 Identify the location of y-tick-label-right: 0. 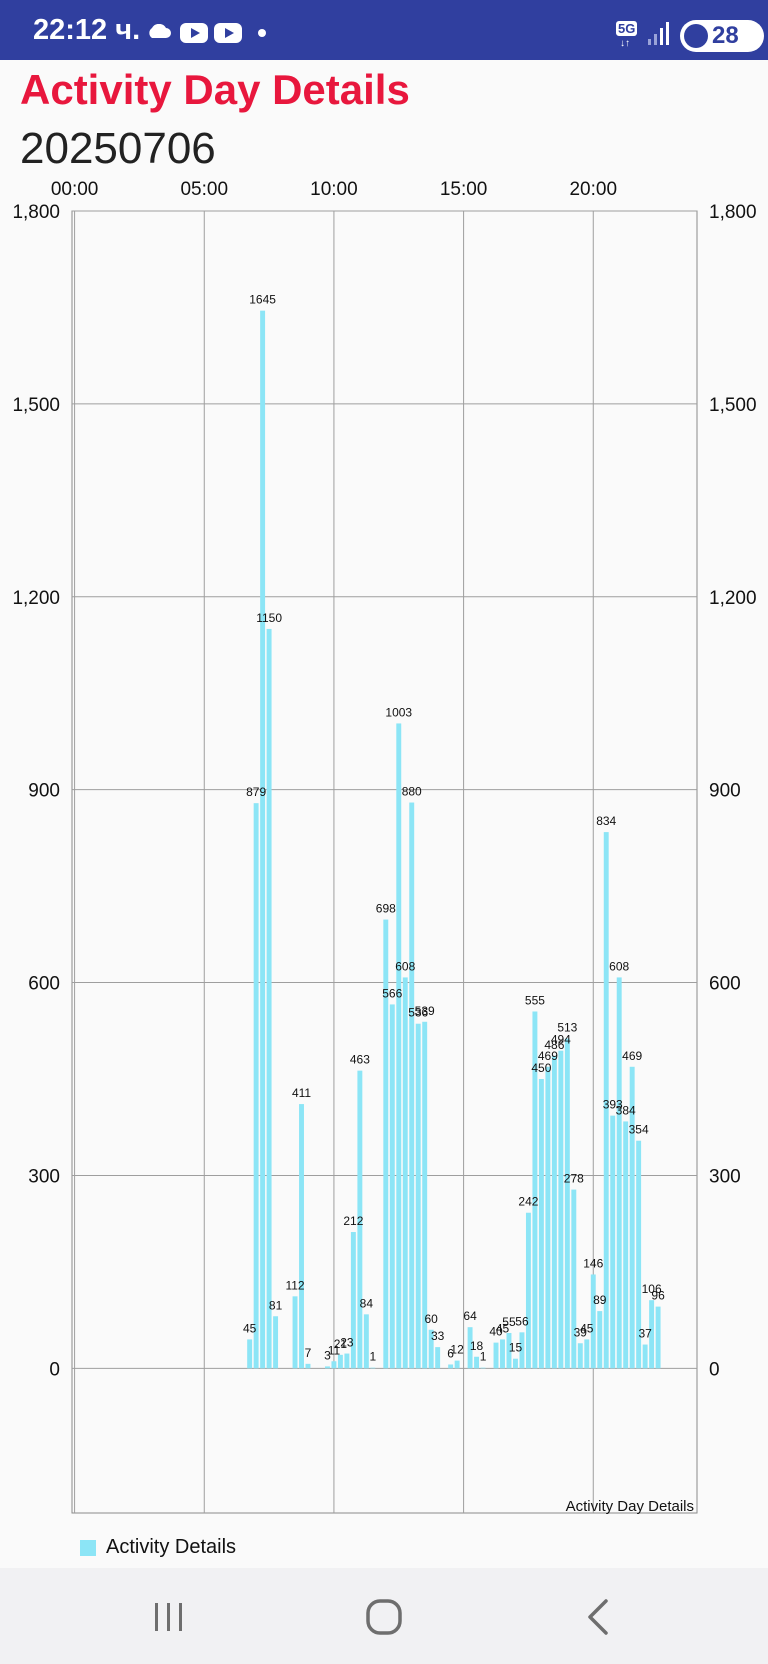
(714, 1369).